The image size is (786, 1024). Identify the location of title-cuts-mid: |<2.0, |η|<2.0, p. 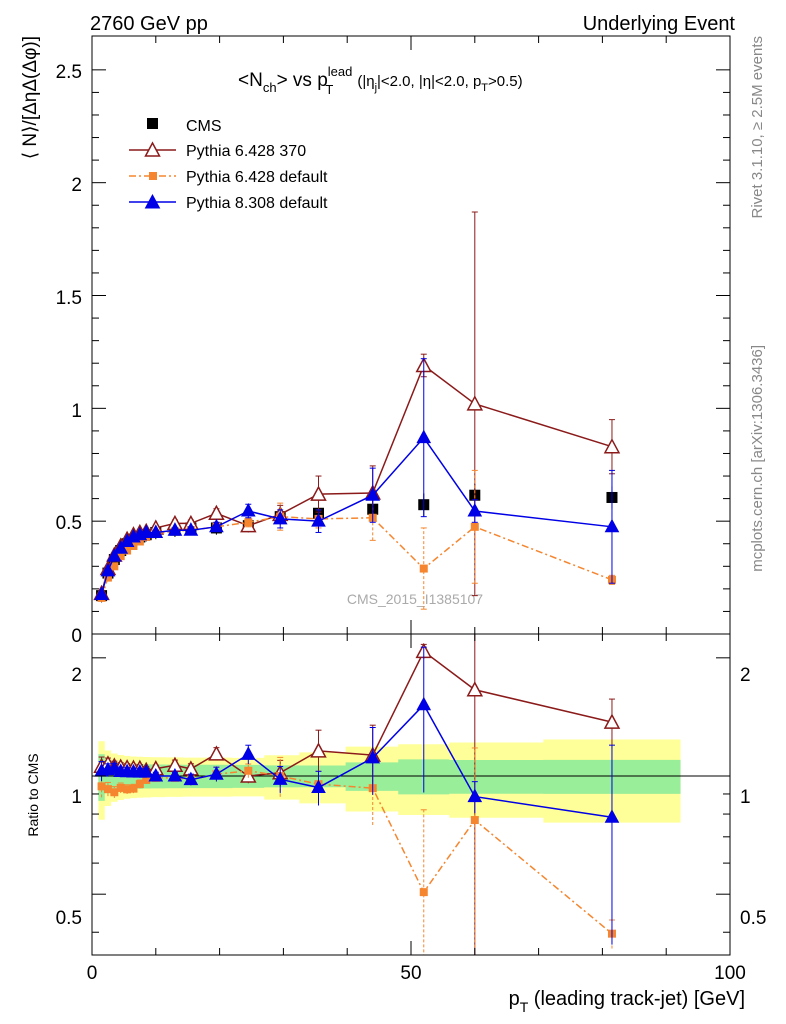
(429, 81).